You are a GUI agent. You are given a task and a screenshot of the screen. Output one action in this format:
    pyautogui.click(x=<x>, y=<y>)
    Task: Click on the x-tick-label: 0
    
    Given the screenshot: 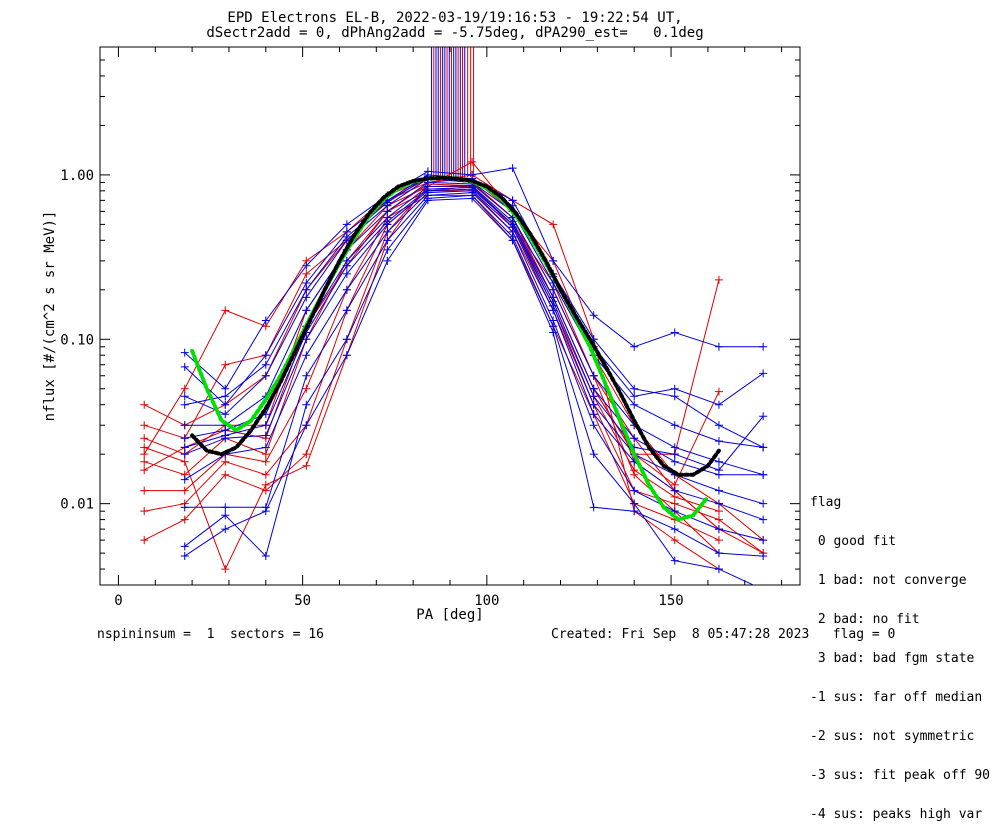 What is the action you would take?
    pyautogui.click(x=118, y=601)
    